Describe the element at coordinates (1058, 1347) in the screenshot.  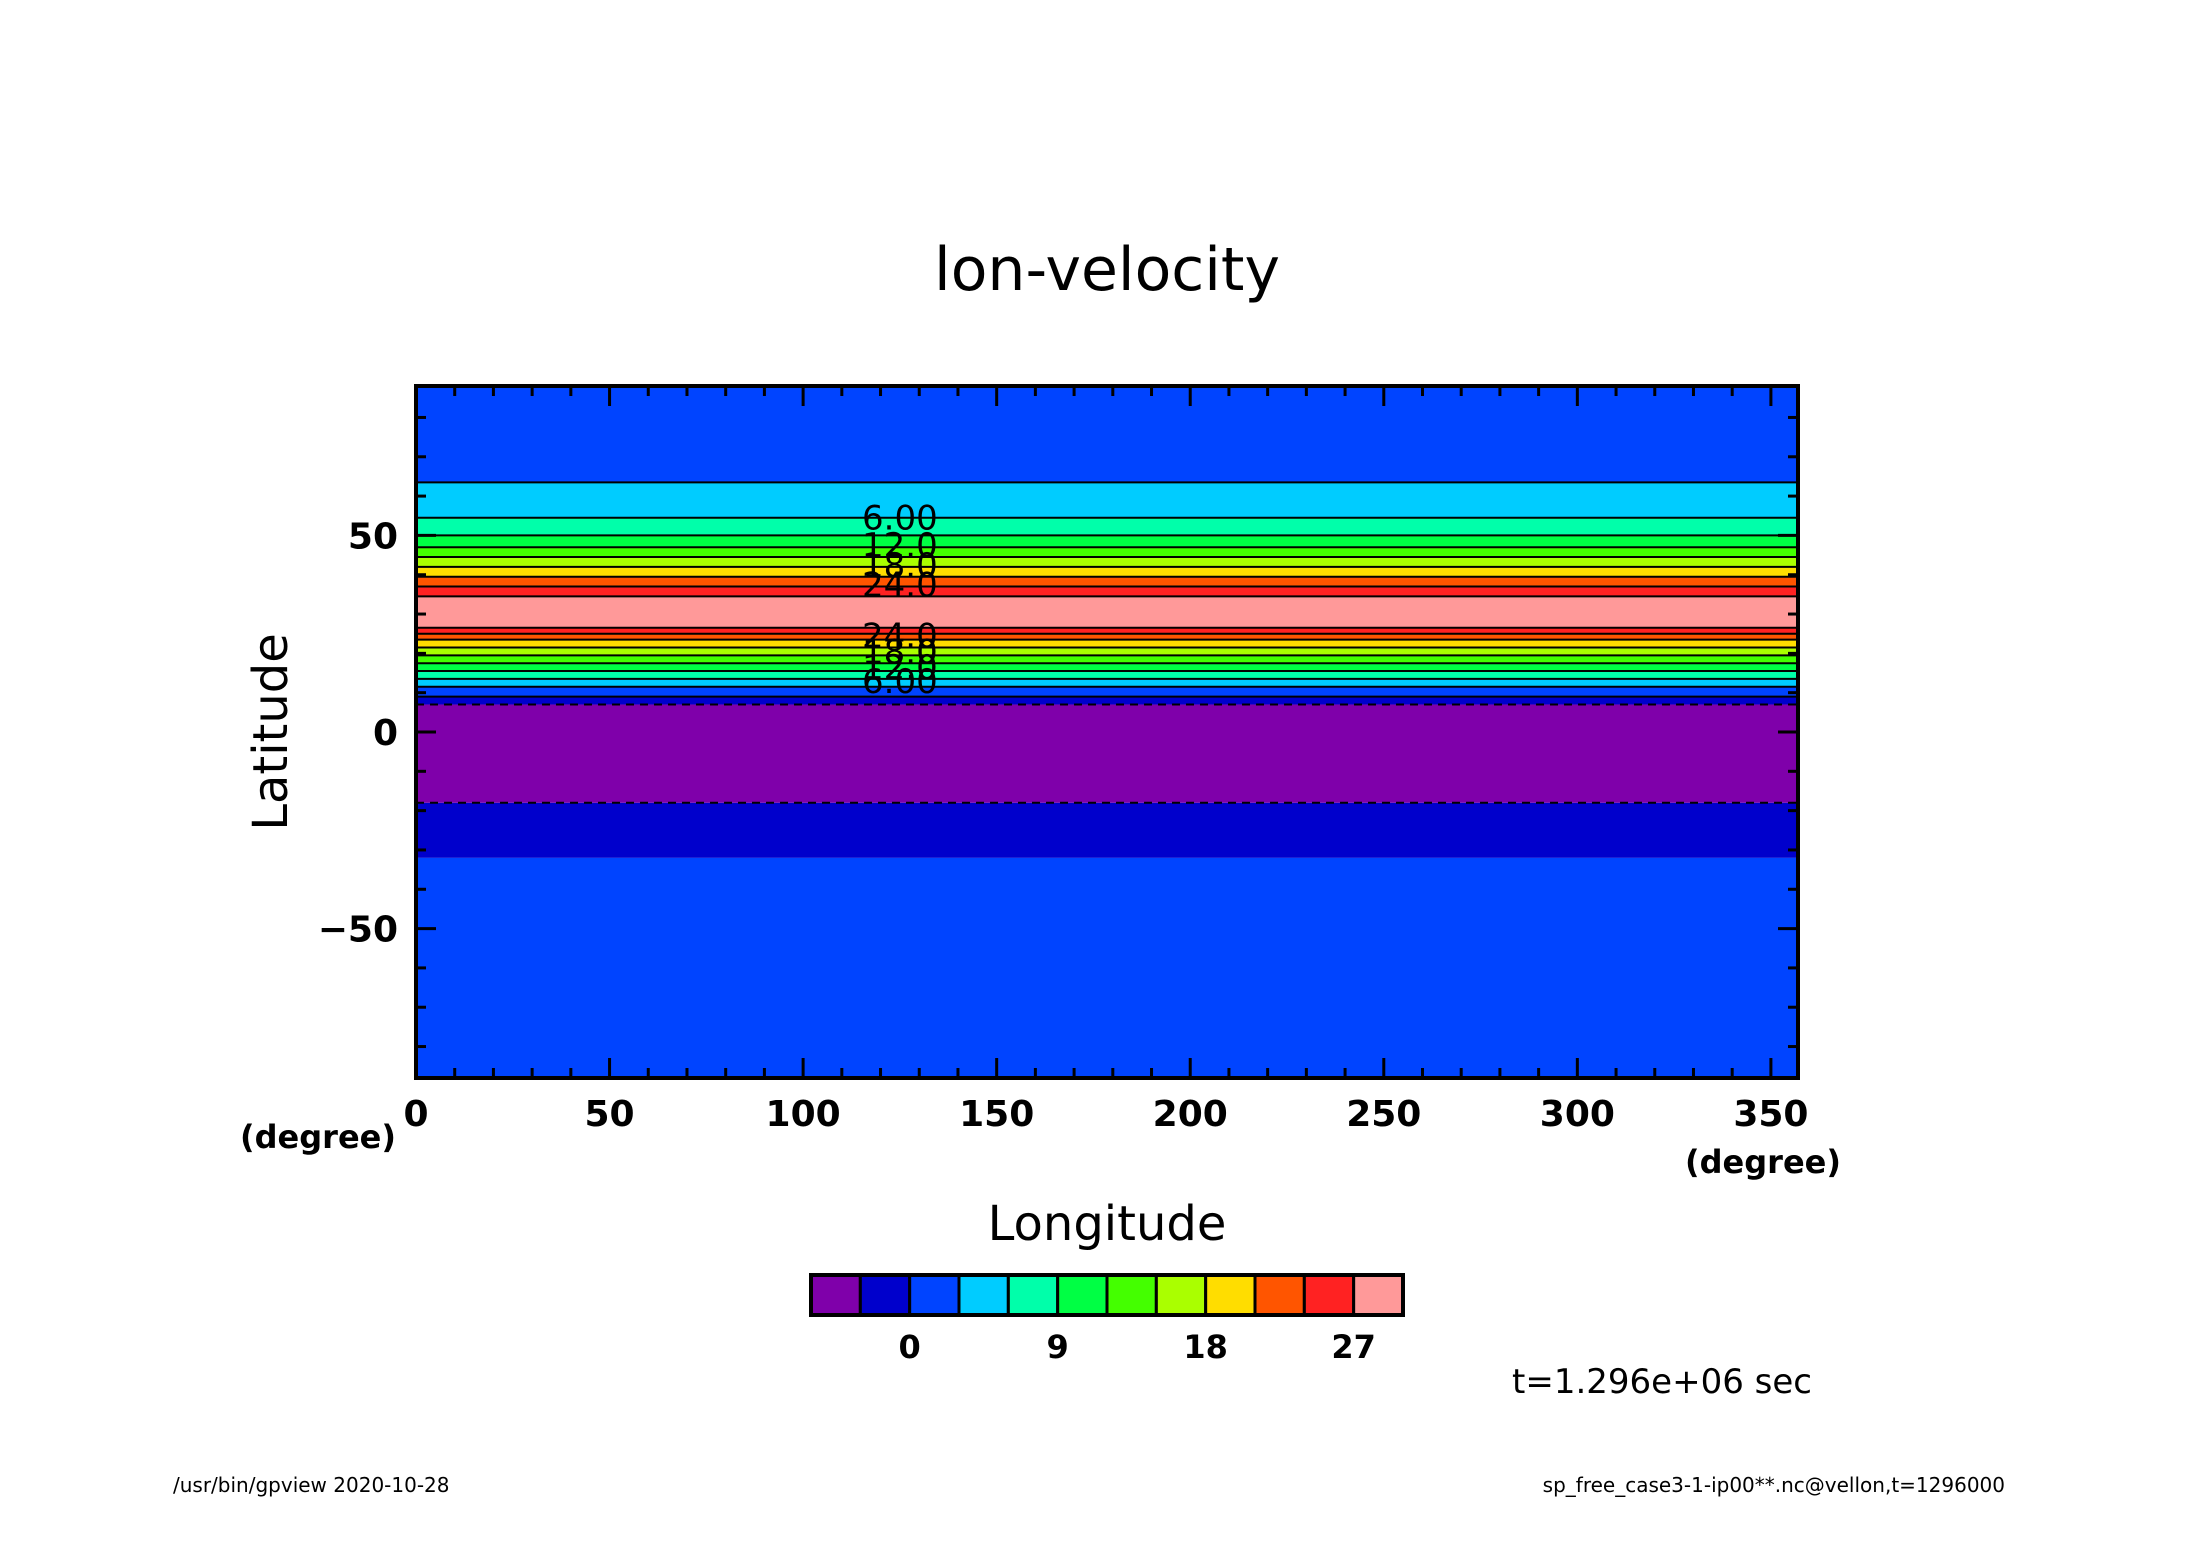
I see `colorbar-label-1: 9` at that location.